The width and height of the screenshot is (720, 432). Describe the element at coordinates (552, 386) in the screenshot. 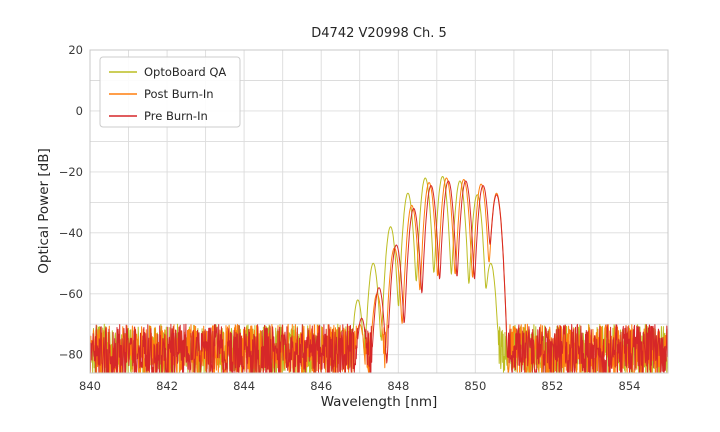

I see `x-tick-label: 852` at that location.